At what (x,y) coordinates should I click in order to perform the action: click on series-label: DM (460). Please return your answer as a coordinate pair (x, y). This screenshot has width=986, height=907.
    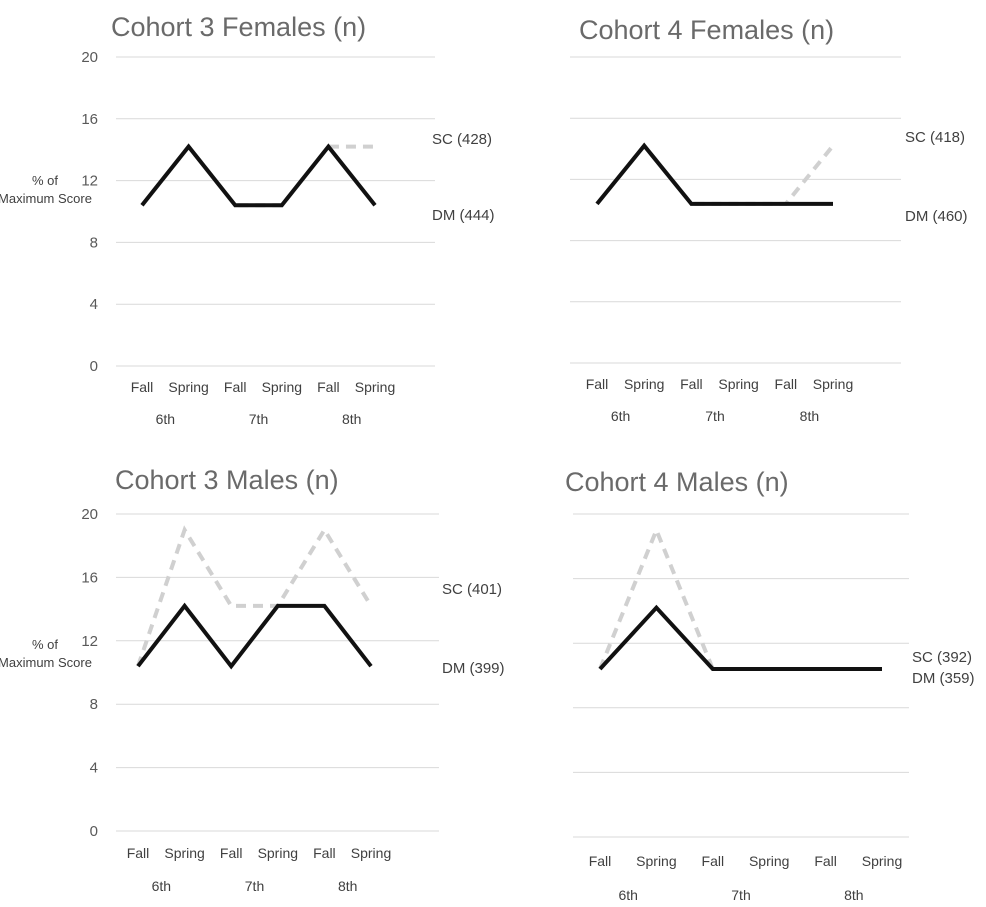
    Looking at the image, I should click on (936, 216).